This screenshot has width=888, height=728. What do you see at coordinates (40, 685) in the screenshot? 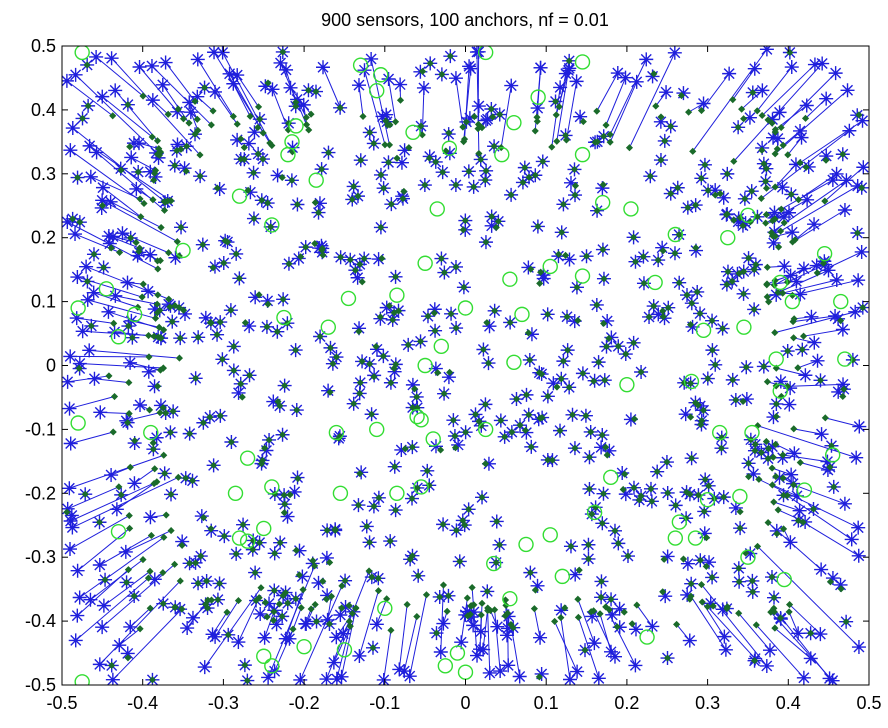
I see `y-tick-label: -0.5` at bounding box center [40, 685].